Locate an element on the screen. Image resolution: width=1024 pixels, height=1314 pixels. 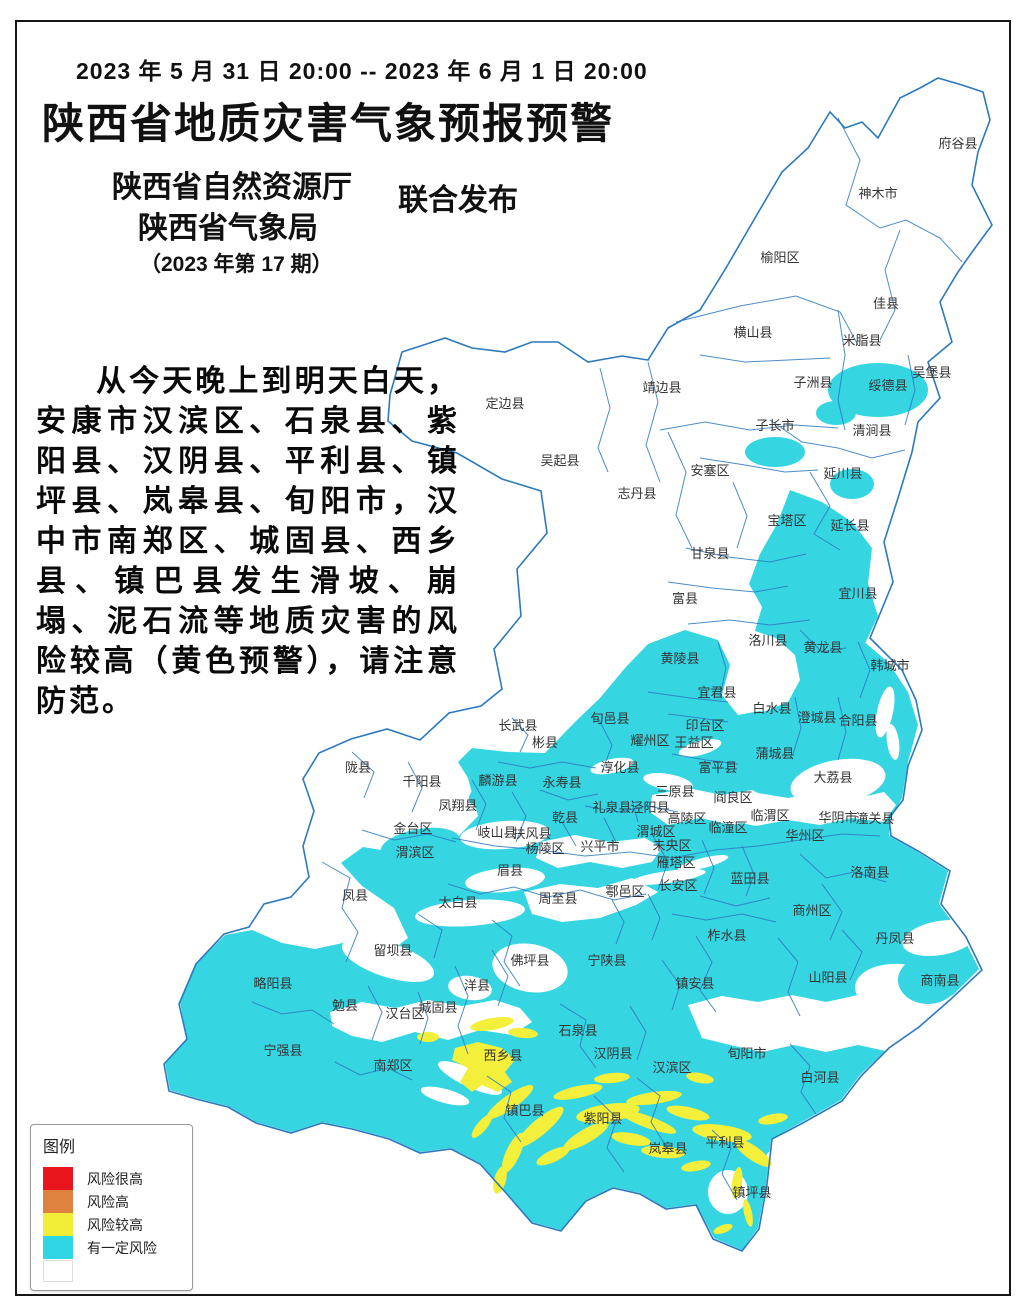
county-label: 雁塔区 is located at coordinates (675, 862).